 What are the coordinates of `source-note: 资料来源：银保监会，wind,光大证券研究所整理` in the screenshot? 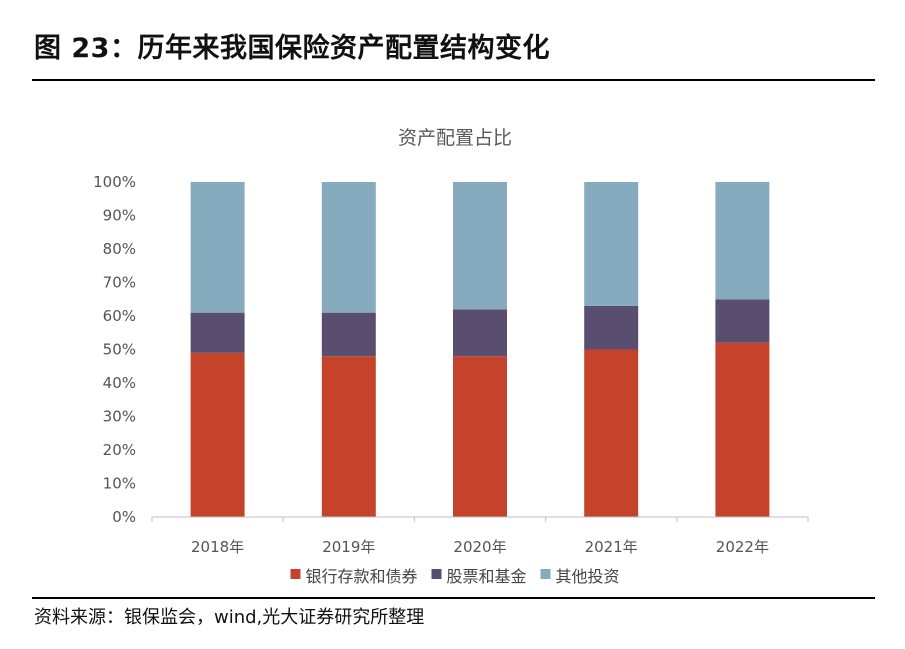 It's located at (229, 617).